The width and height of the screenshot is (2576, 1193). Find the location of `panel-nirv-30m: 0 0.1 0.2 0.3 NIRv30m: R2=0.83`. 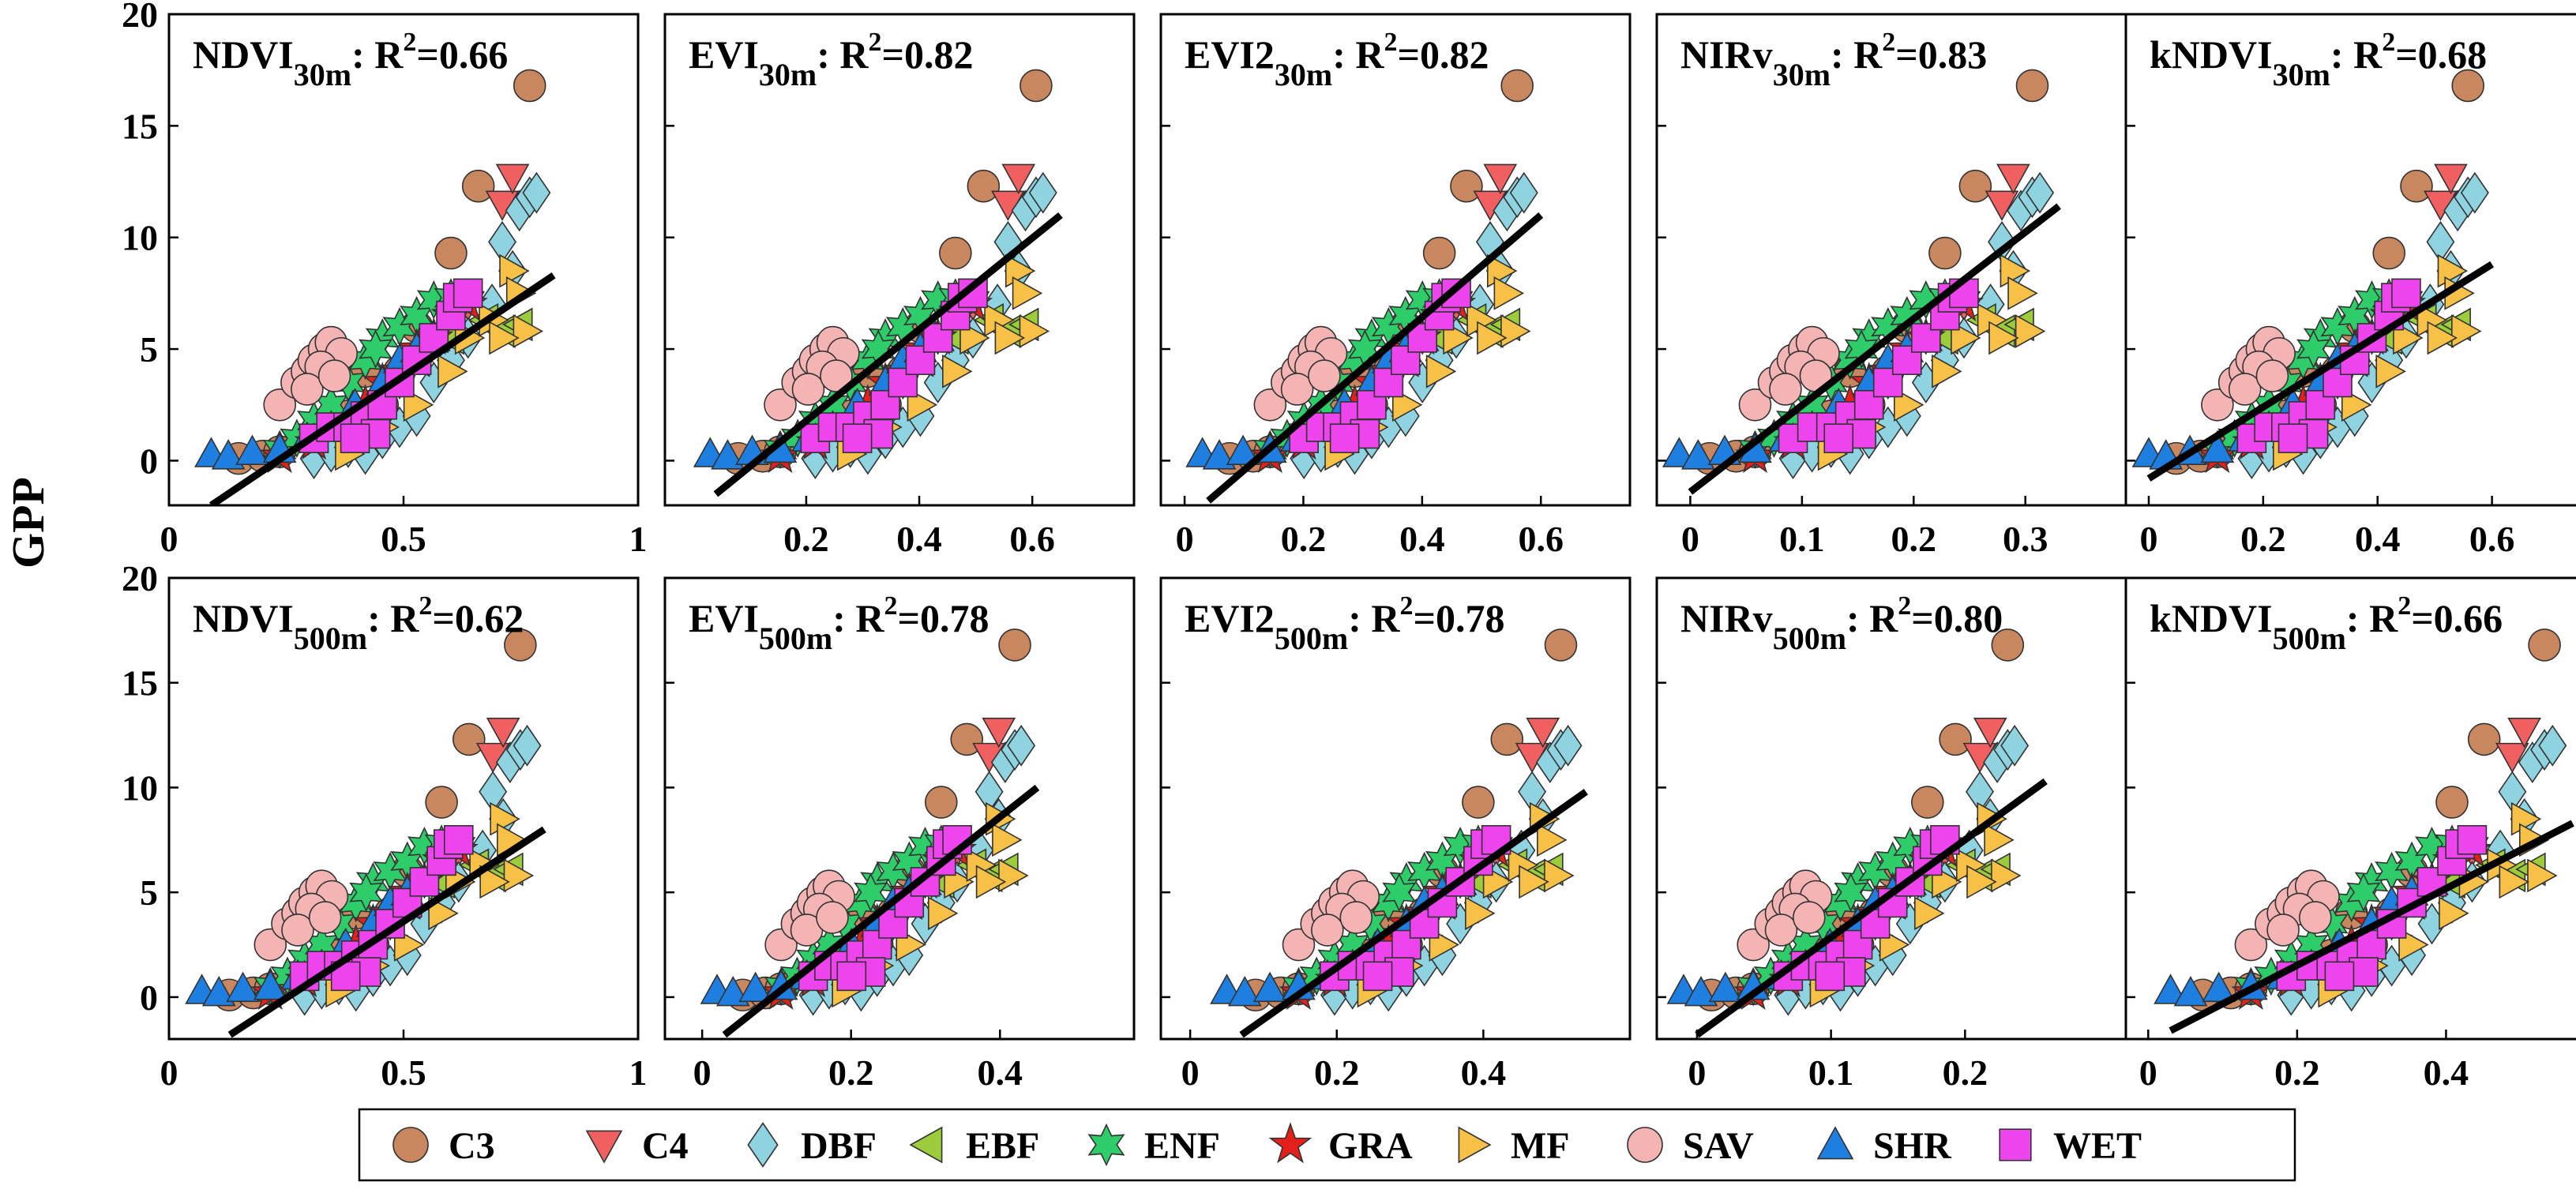

panel-nirv-30m: 0 0.1 0.2 0.3 NIRv30m: R2=0.83 is located at coordinates (1891, 286).